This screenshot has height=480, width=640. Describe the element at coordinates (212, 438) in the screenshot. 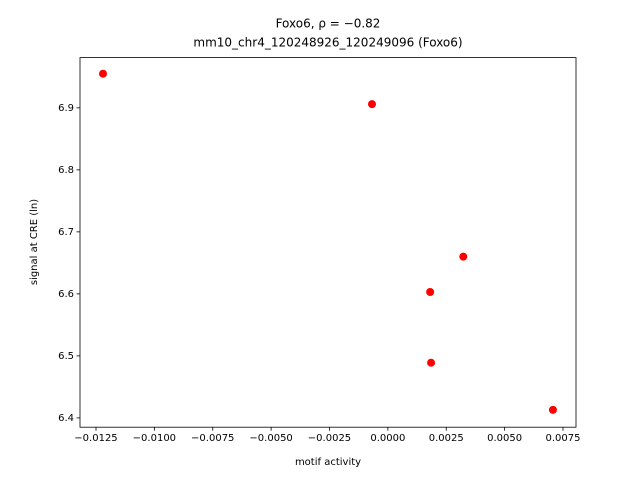

I see `x-tick-label: −0.0075` at that location.